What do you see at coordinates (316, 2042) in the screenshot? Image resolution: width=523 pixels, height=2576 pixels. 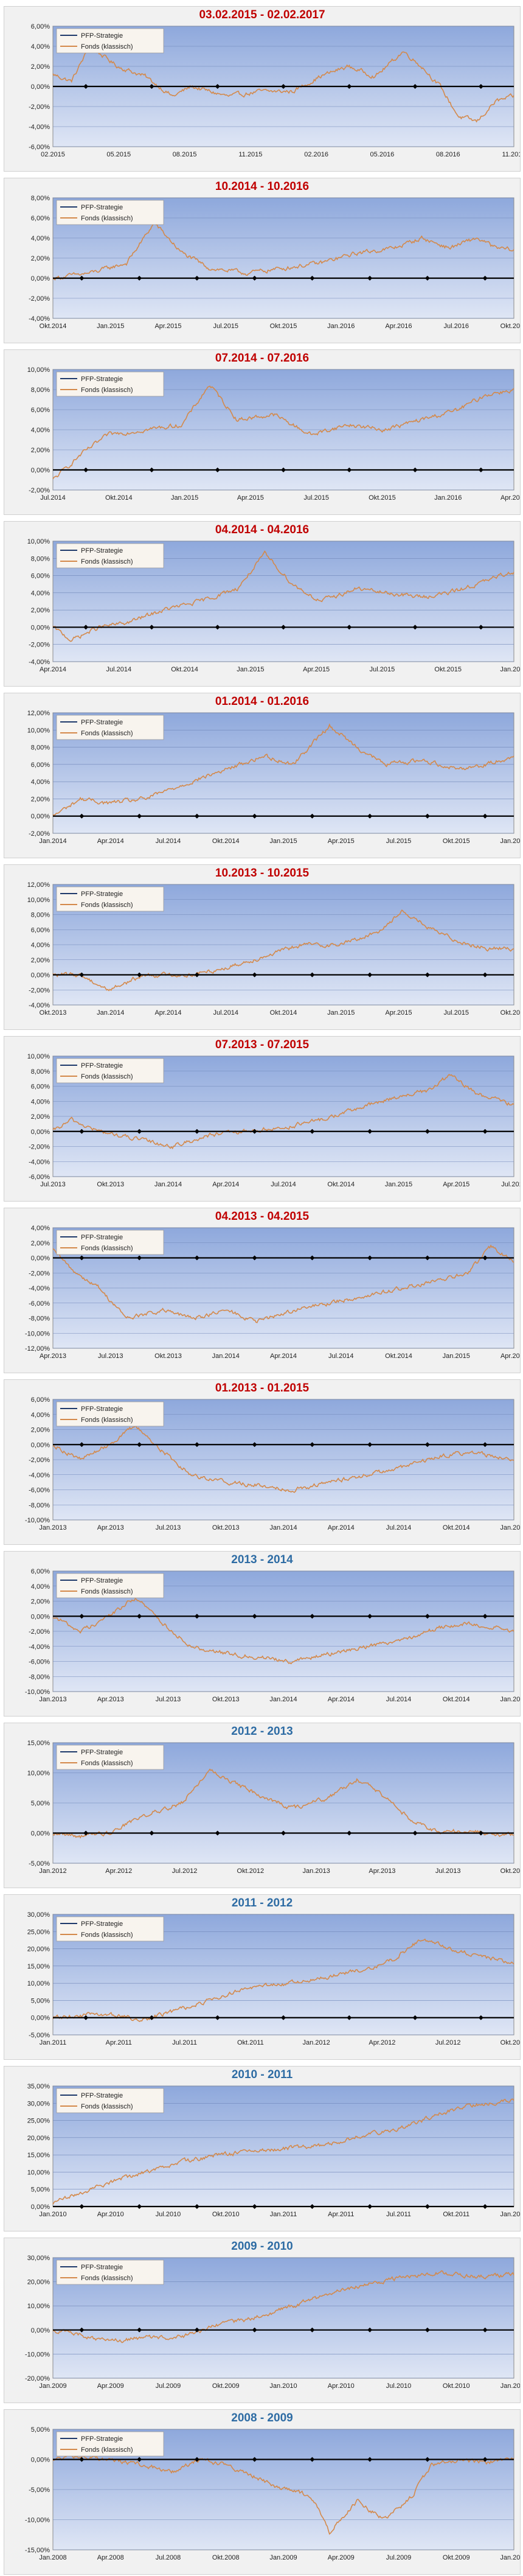 I see `x-tick-label: Jan.2012` at bounding box center [316, 2042].